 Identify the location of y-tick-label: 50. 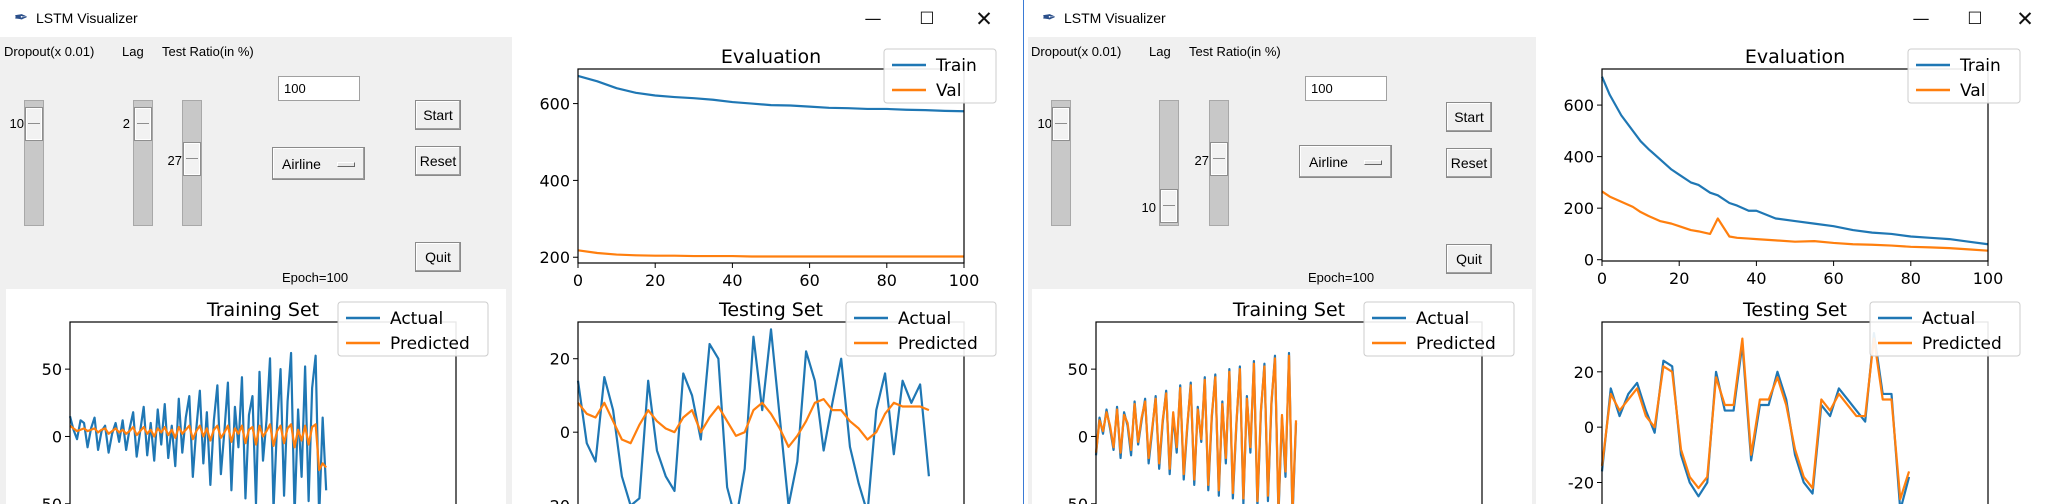
(1078, 369).